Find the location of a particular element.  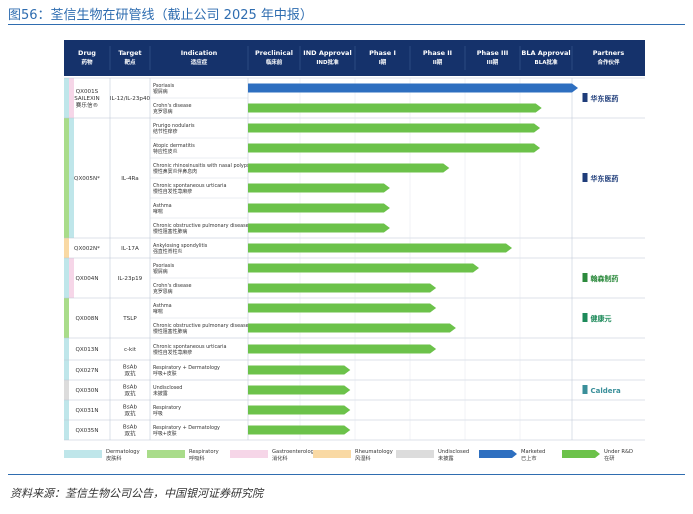

legend-label-cn: 已上市 is located at coordinates (529, 458).